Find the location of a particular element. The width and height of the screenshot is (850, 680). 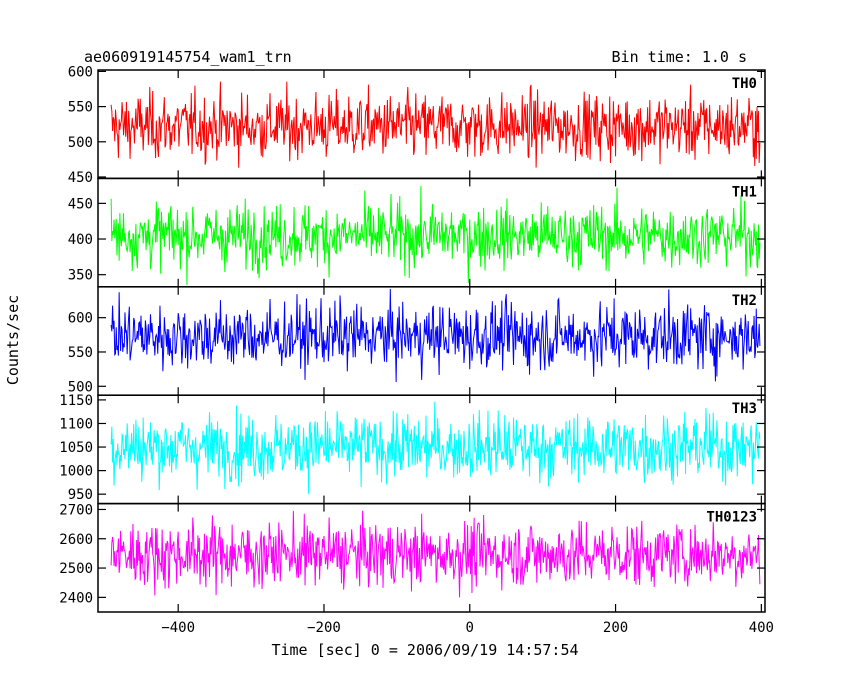

panel-th2: 500 550 600 TH2 is located at coordinates (417, 341).